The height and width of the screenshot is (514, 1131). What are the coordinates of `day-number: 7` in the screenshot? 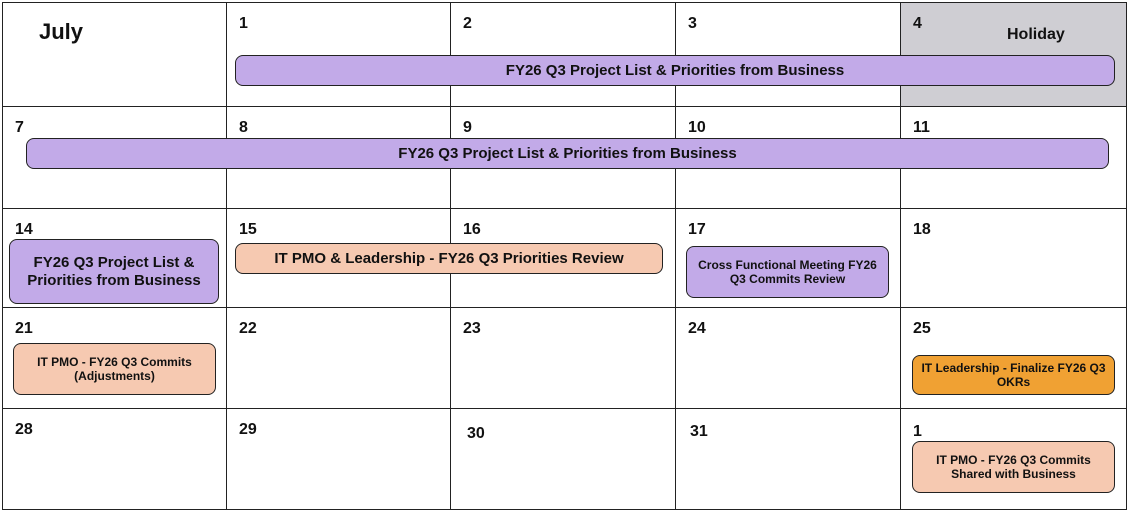 It's located at (19, 127).